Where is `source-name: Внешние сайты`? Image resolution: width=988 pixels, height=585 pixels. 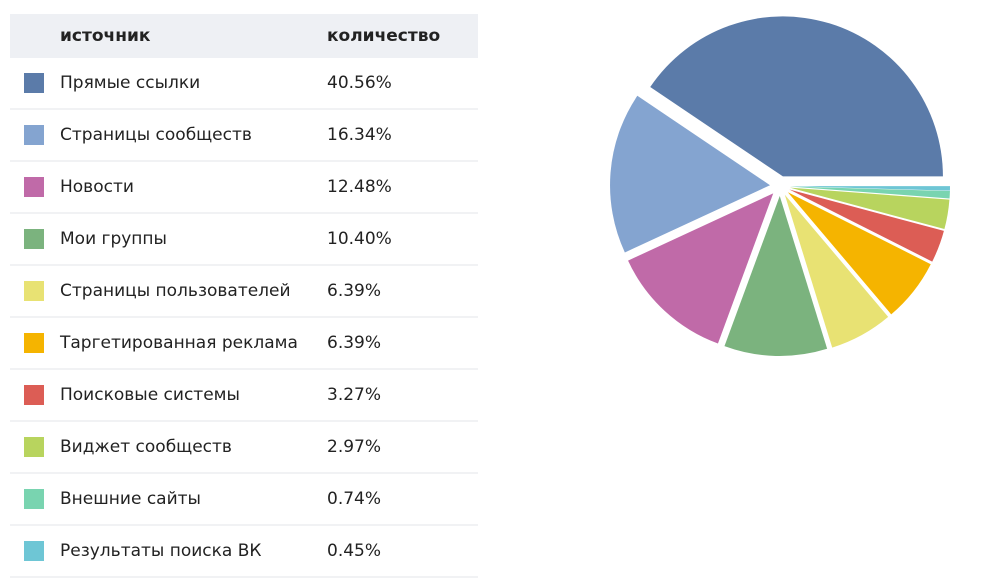
source-name: Внешние сайты is located at coordinates (130, 499).